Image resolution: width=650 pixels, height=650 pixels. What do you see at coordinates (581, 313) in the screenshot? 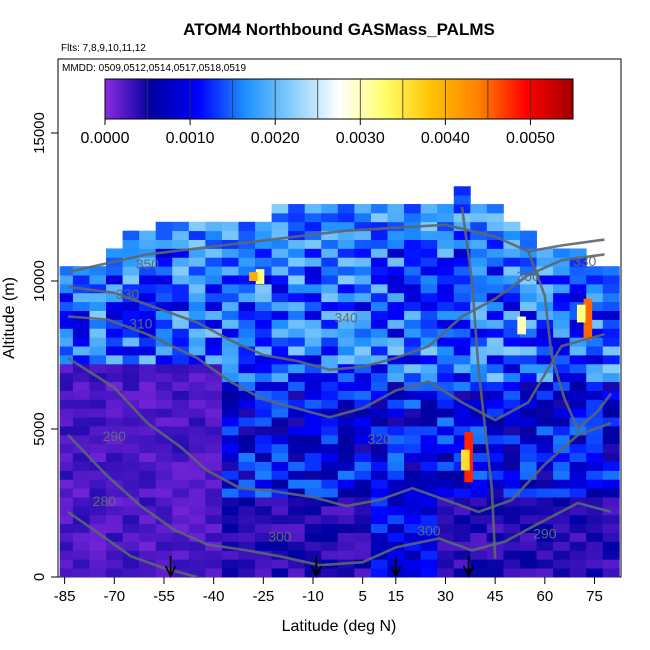
I see `heatmap-hotspot` at bounding box center [581, 313].